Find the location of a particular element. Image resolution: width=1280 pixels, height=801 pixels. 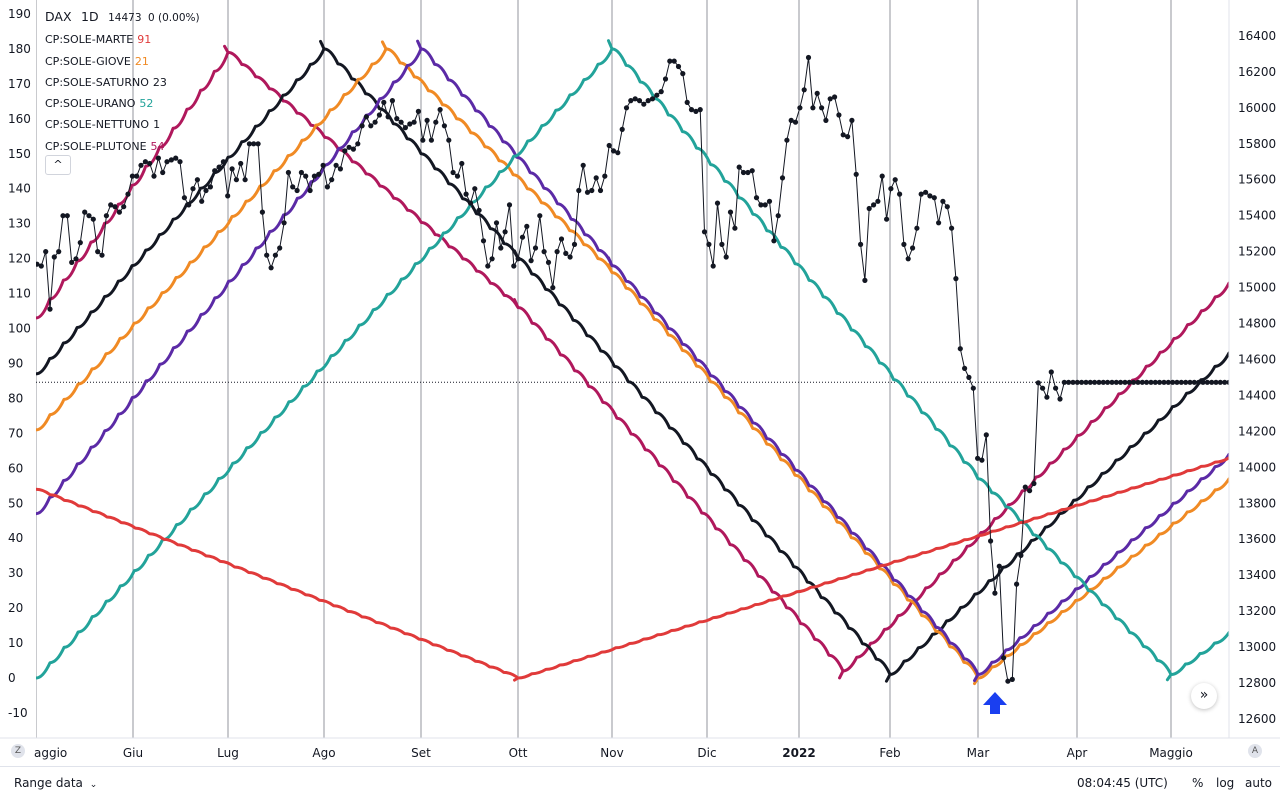

legend-indicator-row: CP:SOLE-URANO 52 is located at coordinates (122, 103).